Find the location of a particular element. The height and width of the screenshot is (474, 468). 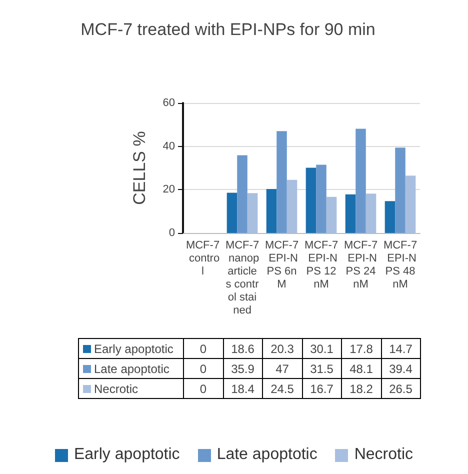

text: Necrotic is located at coordinates (384, 454).